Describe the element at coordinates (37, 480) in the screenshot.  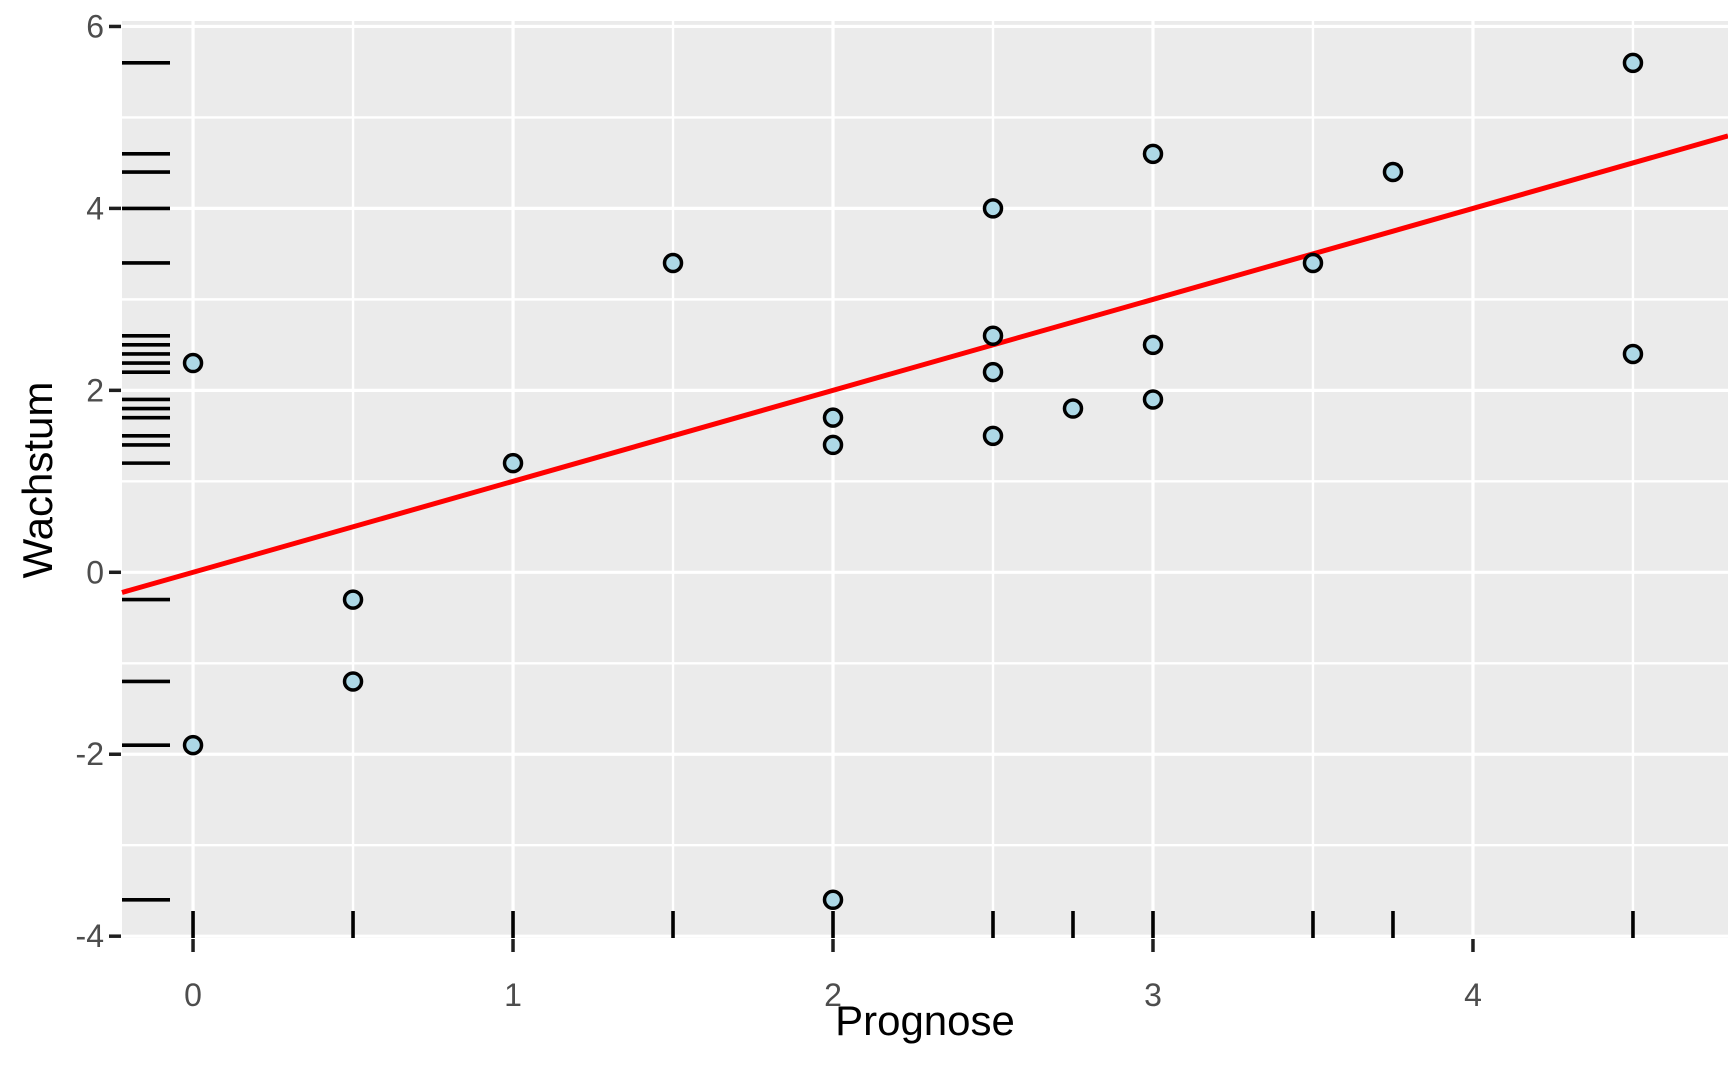
I see `y-axis-title: Wachstum` at that location.